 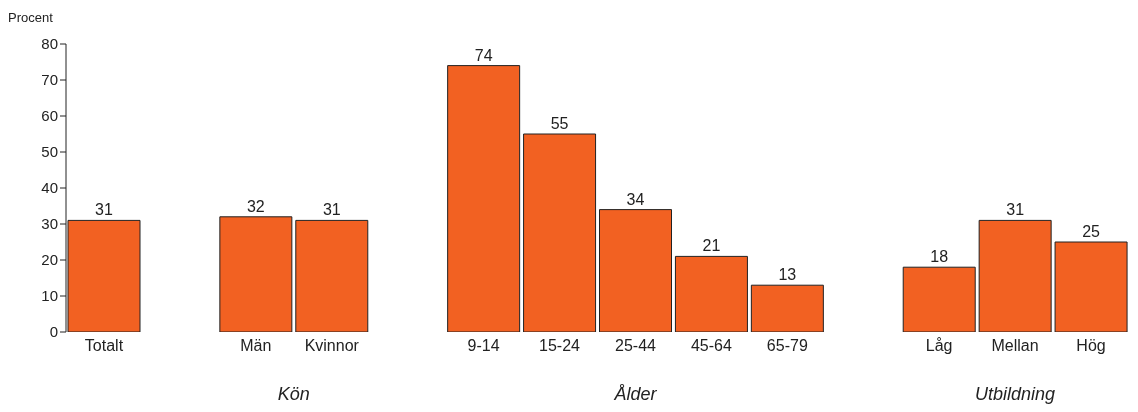 What do you see at coordinates (939, 257) in the screenshot?
I see `data-label: 18` at bounding box center [939, 257].